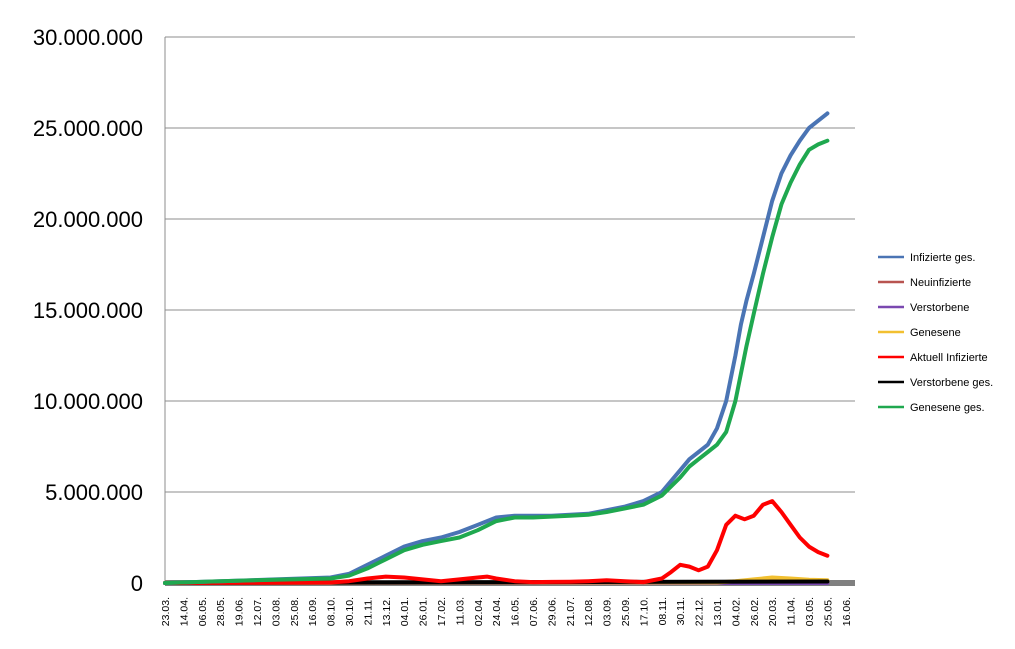 Image resolution: width=1015 pixels, height=649 pixels. What do you see at coordinates (88, 128) in the screenshot?
I see `y-tick-label: 25.000.000` at bounding box center [88, 128].